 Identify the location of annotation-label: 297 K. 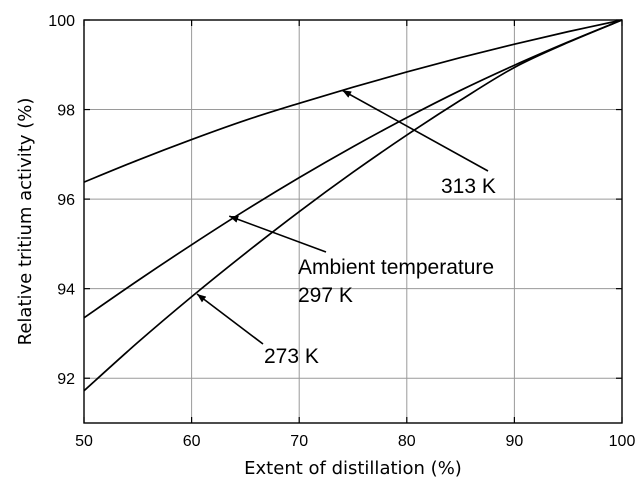
(325, 295).